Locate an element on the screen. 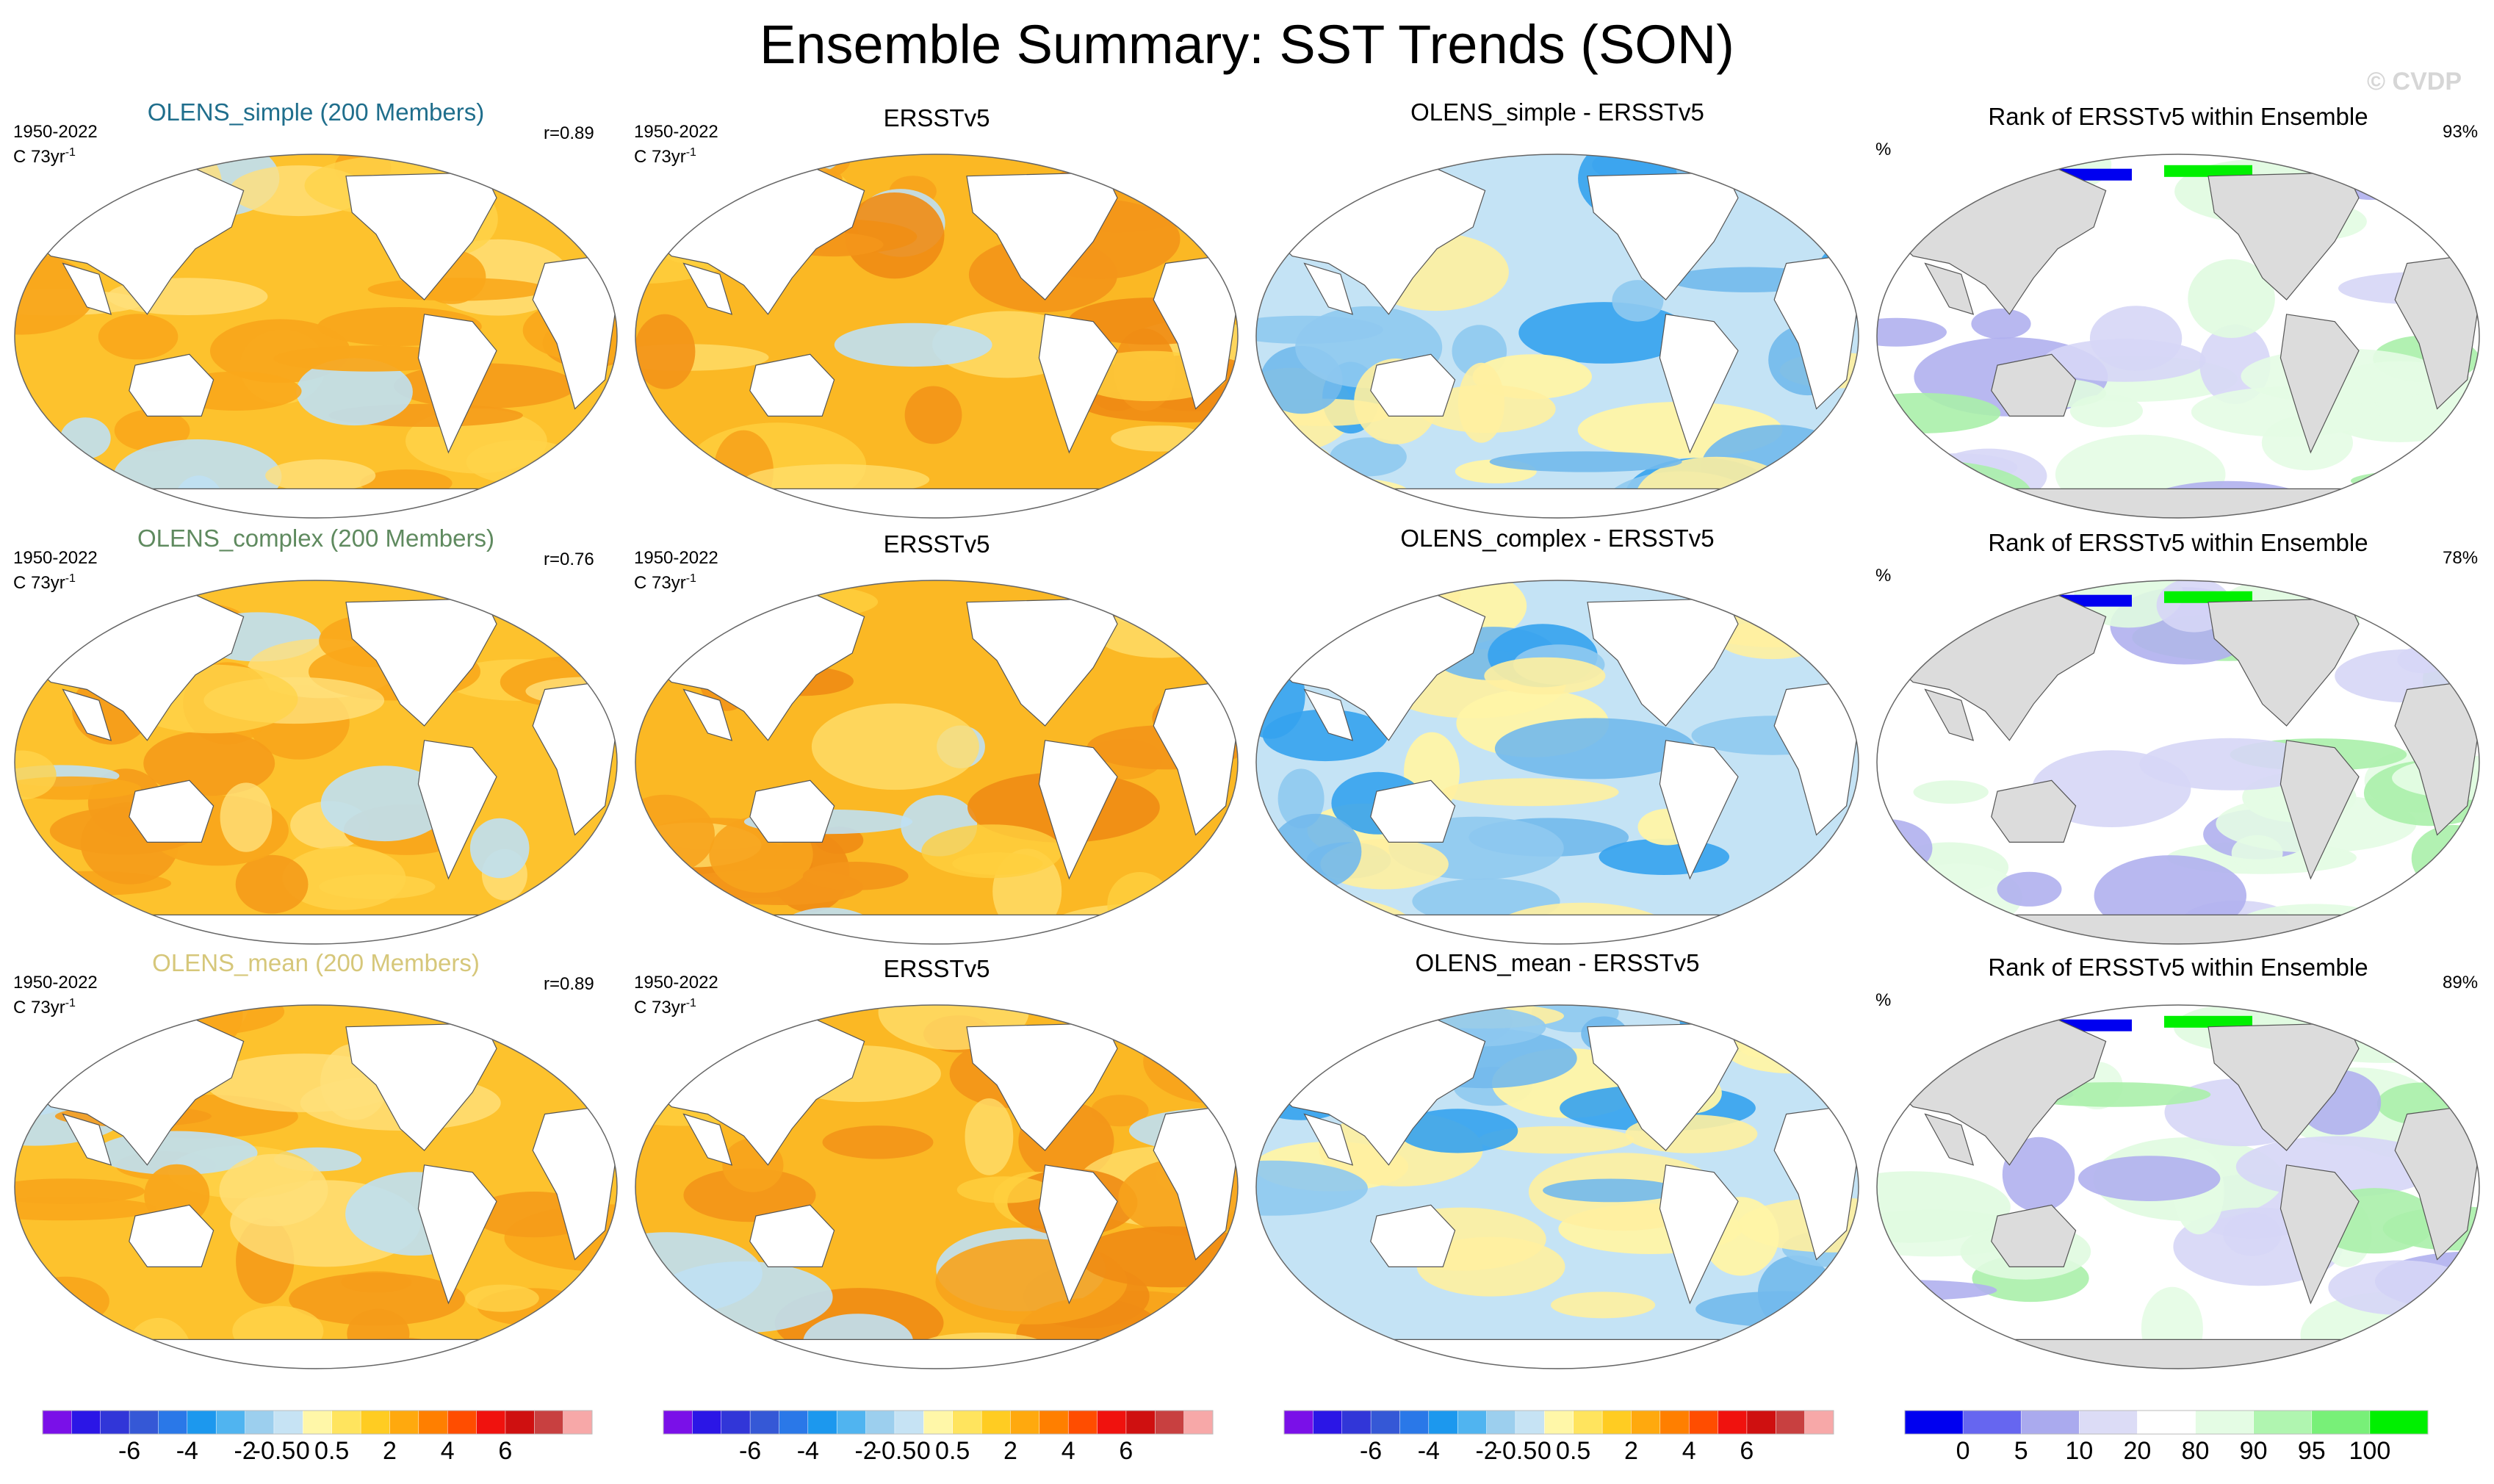 Image resolution: width=2494 pixels, height=1484 pixels. units-label: C 73yr-1 is located at coordinates (45, 1006).